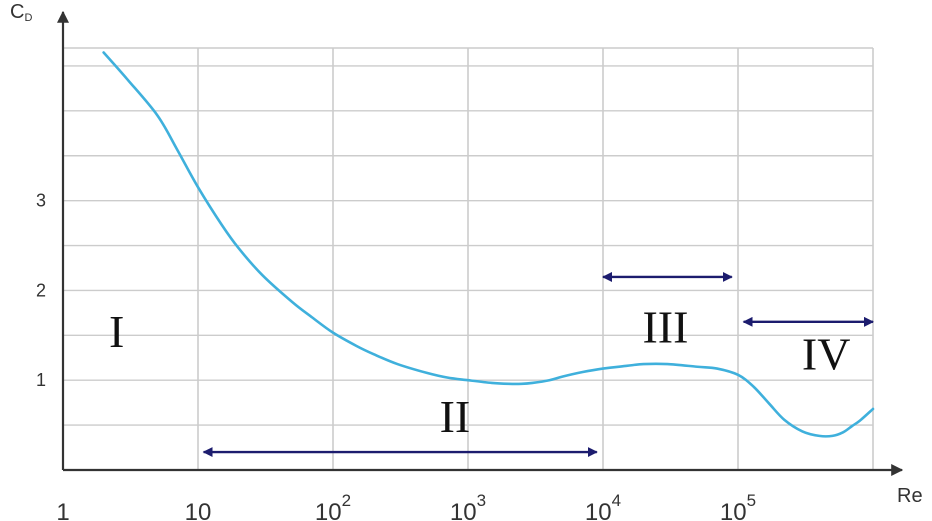 This screenshot has height=521, width=932. What do you see at coordinates (41, 380) in the screenshot?
I see `y-tick-label: 1` at bounding box center [41, 380].